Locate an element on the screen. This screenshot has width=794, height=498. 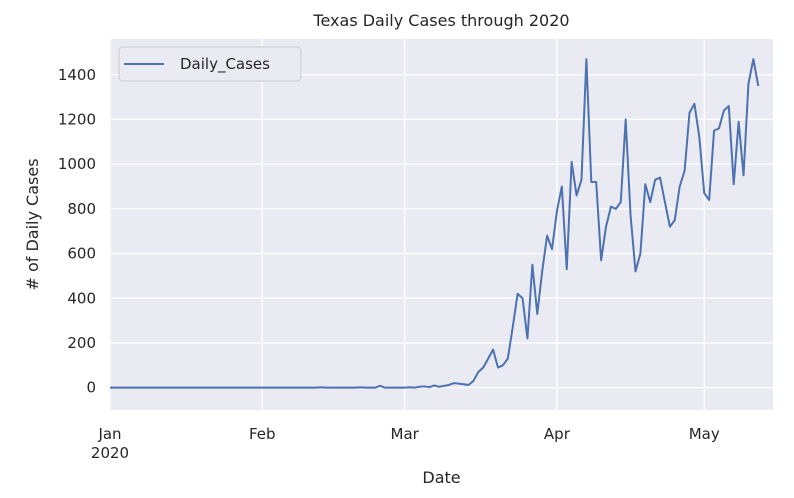
y-tick-label: 1000 is located at coordinates (77, 164).